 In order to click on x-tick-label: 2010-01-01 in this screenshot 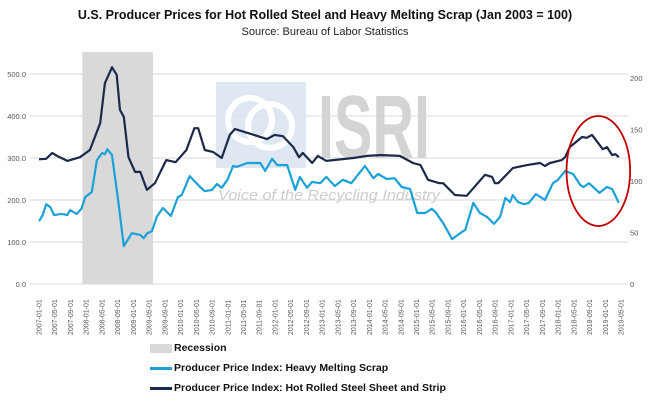, I will do `click(181, 317)`.